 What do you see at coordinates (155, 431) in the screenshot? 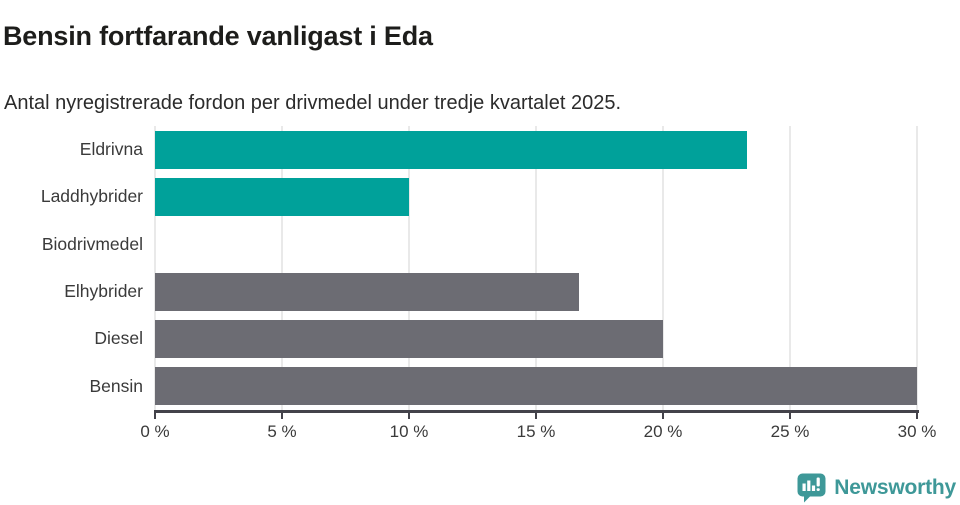
I see `x-axis-tick-label: 0 %` at bounding box center [155, 431].